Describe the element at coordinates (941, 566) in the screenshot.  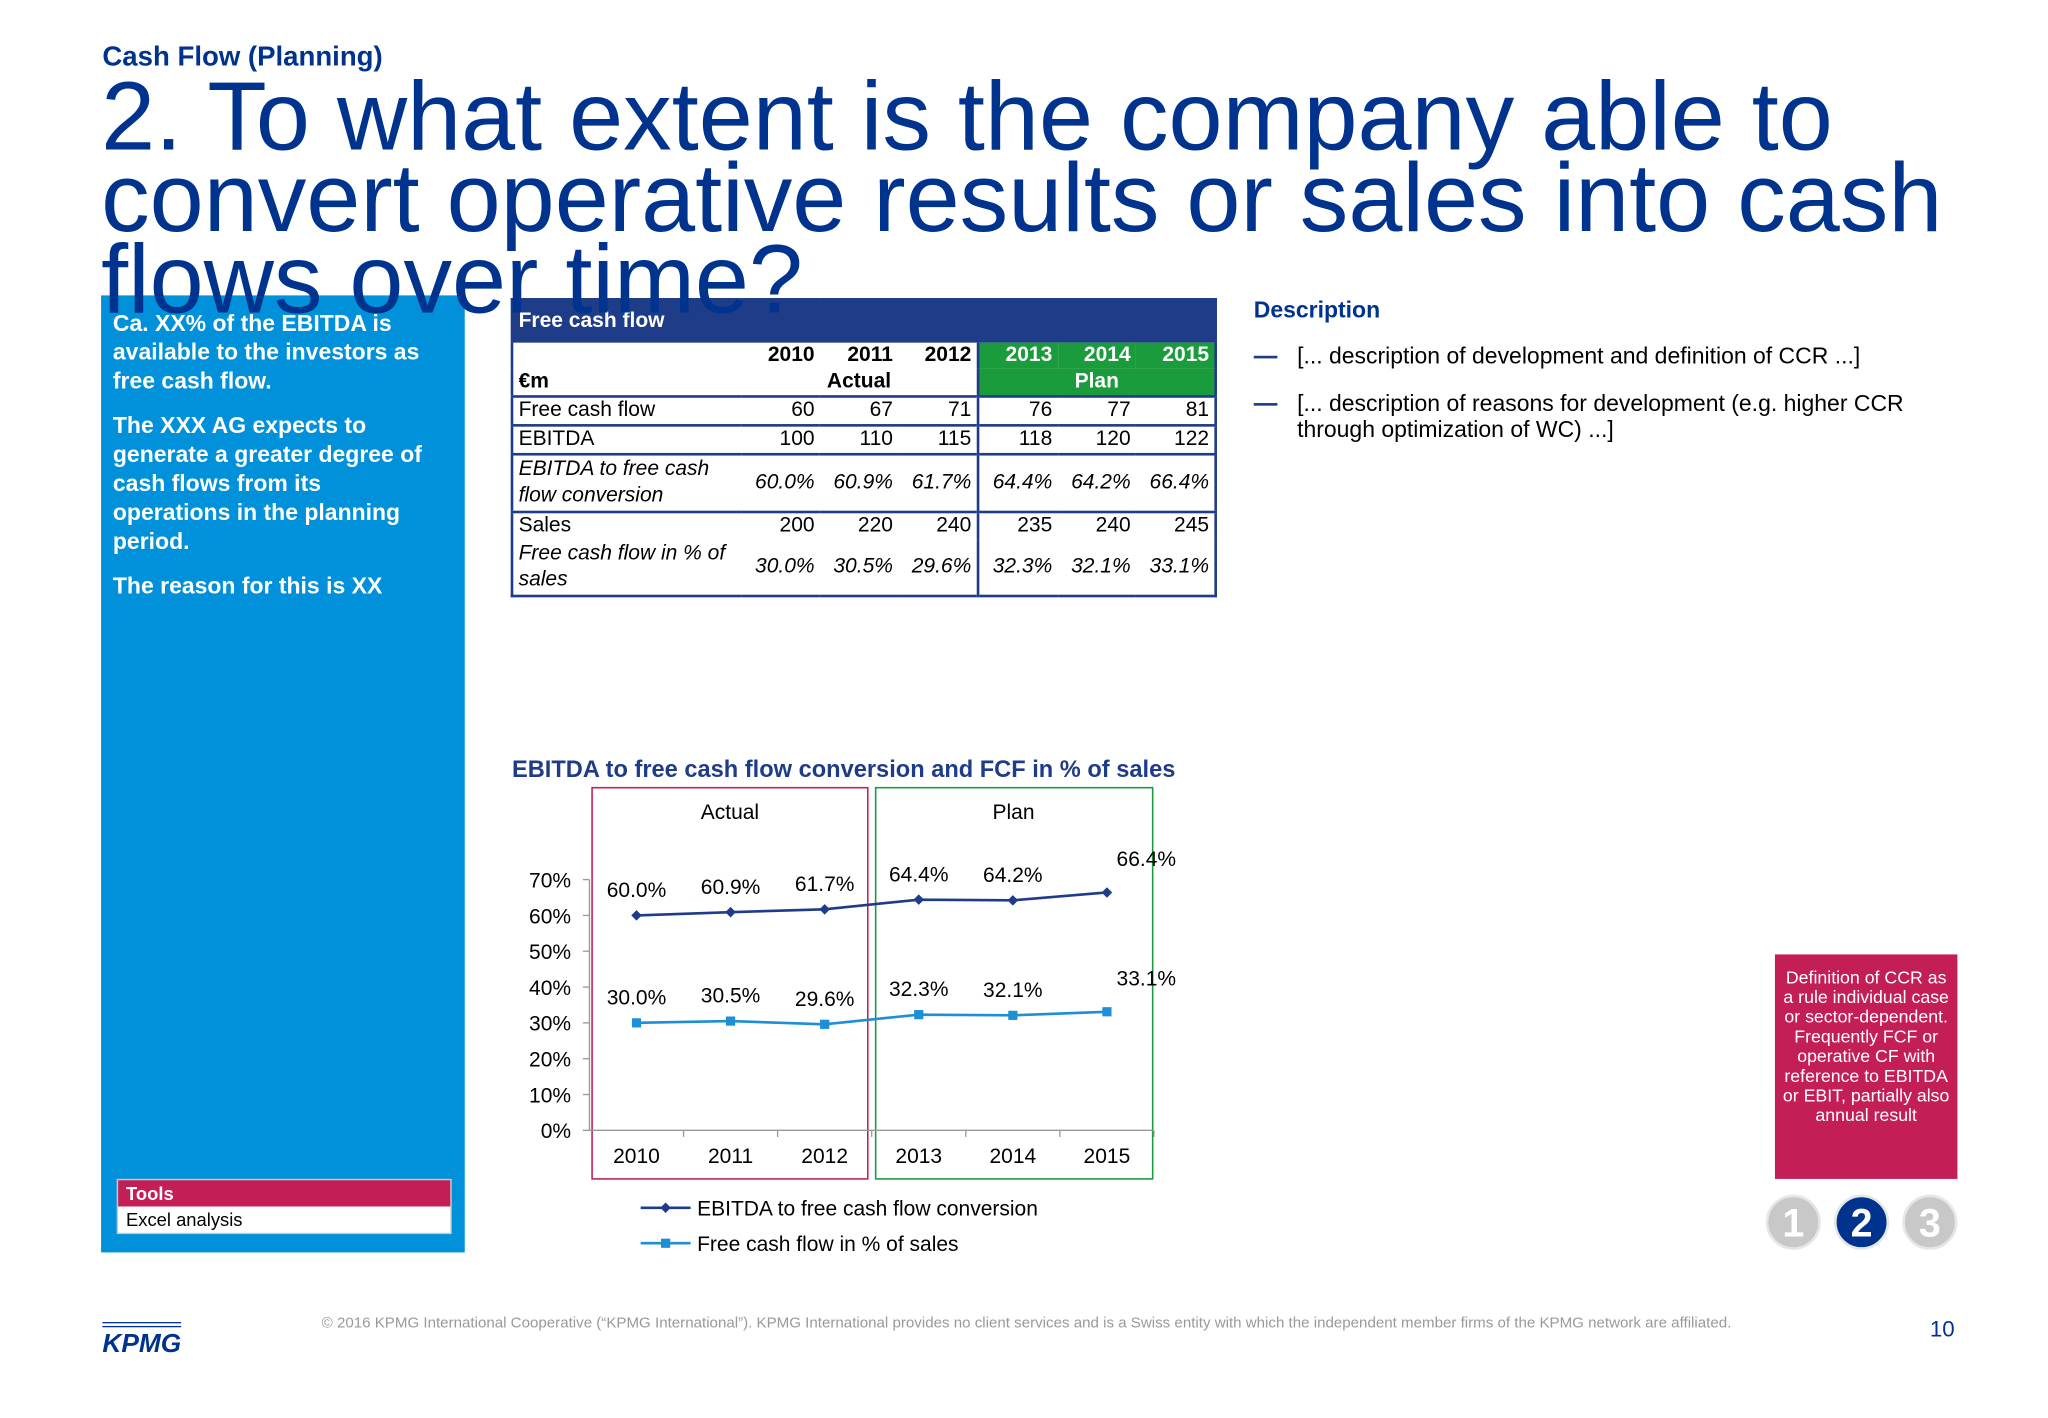
I see `cell: 29.6%` at that location.